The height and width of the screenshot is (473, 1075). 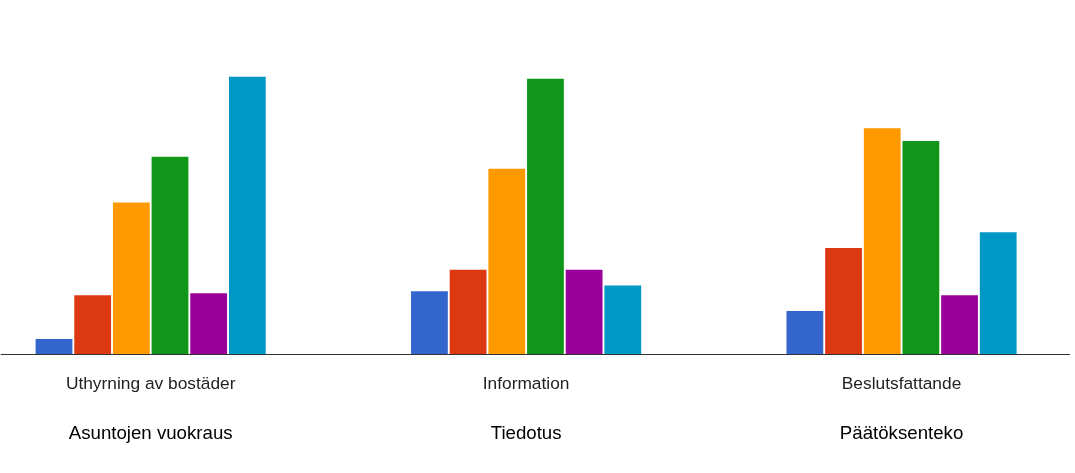 What do you see at coordinates (901, 382) in the screenshot?
I see `x-tick-label: Beslutsfattande` at bounding box center [901, 382].